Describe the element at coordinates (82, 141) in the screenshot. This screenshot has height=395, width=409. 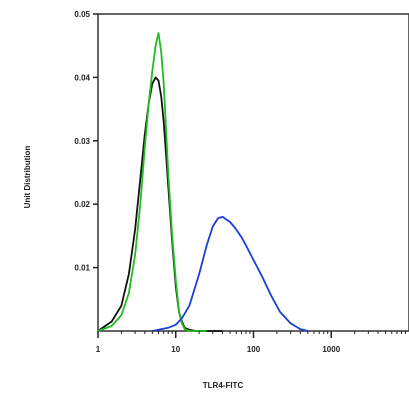
I see `y-tick-label: 0.03` at that location.